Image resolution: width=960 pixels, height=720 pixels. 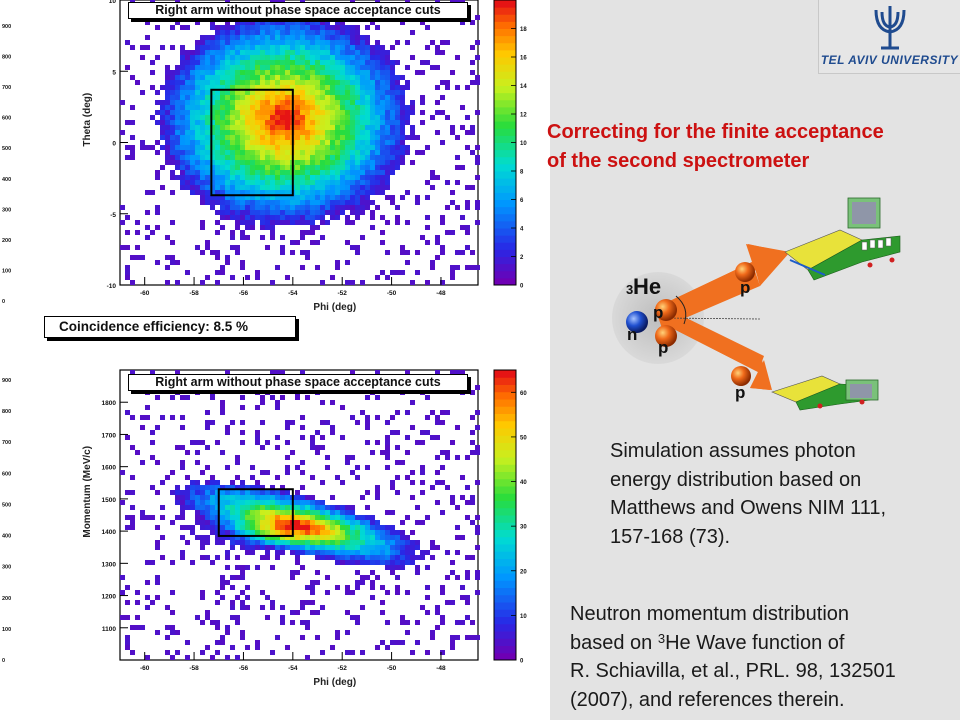 What do you see at coordinates (523, 59) in the screenshot?
I see `colorbar-tick-label: 16` at bounding box center [523, 59].